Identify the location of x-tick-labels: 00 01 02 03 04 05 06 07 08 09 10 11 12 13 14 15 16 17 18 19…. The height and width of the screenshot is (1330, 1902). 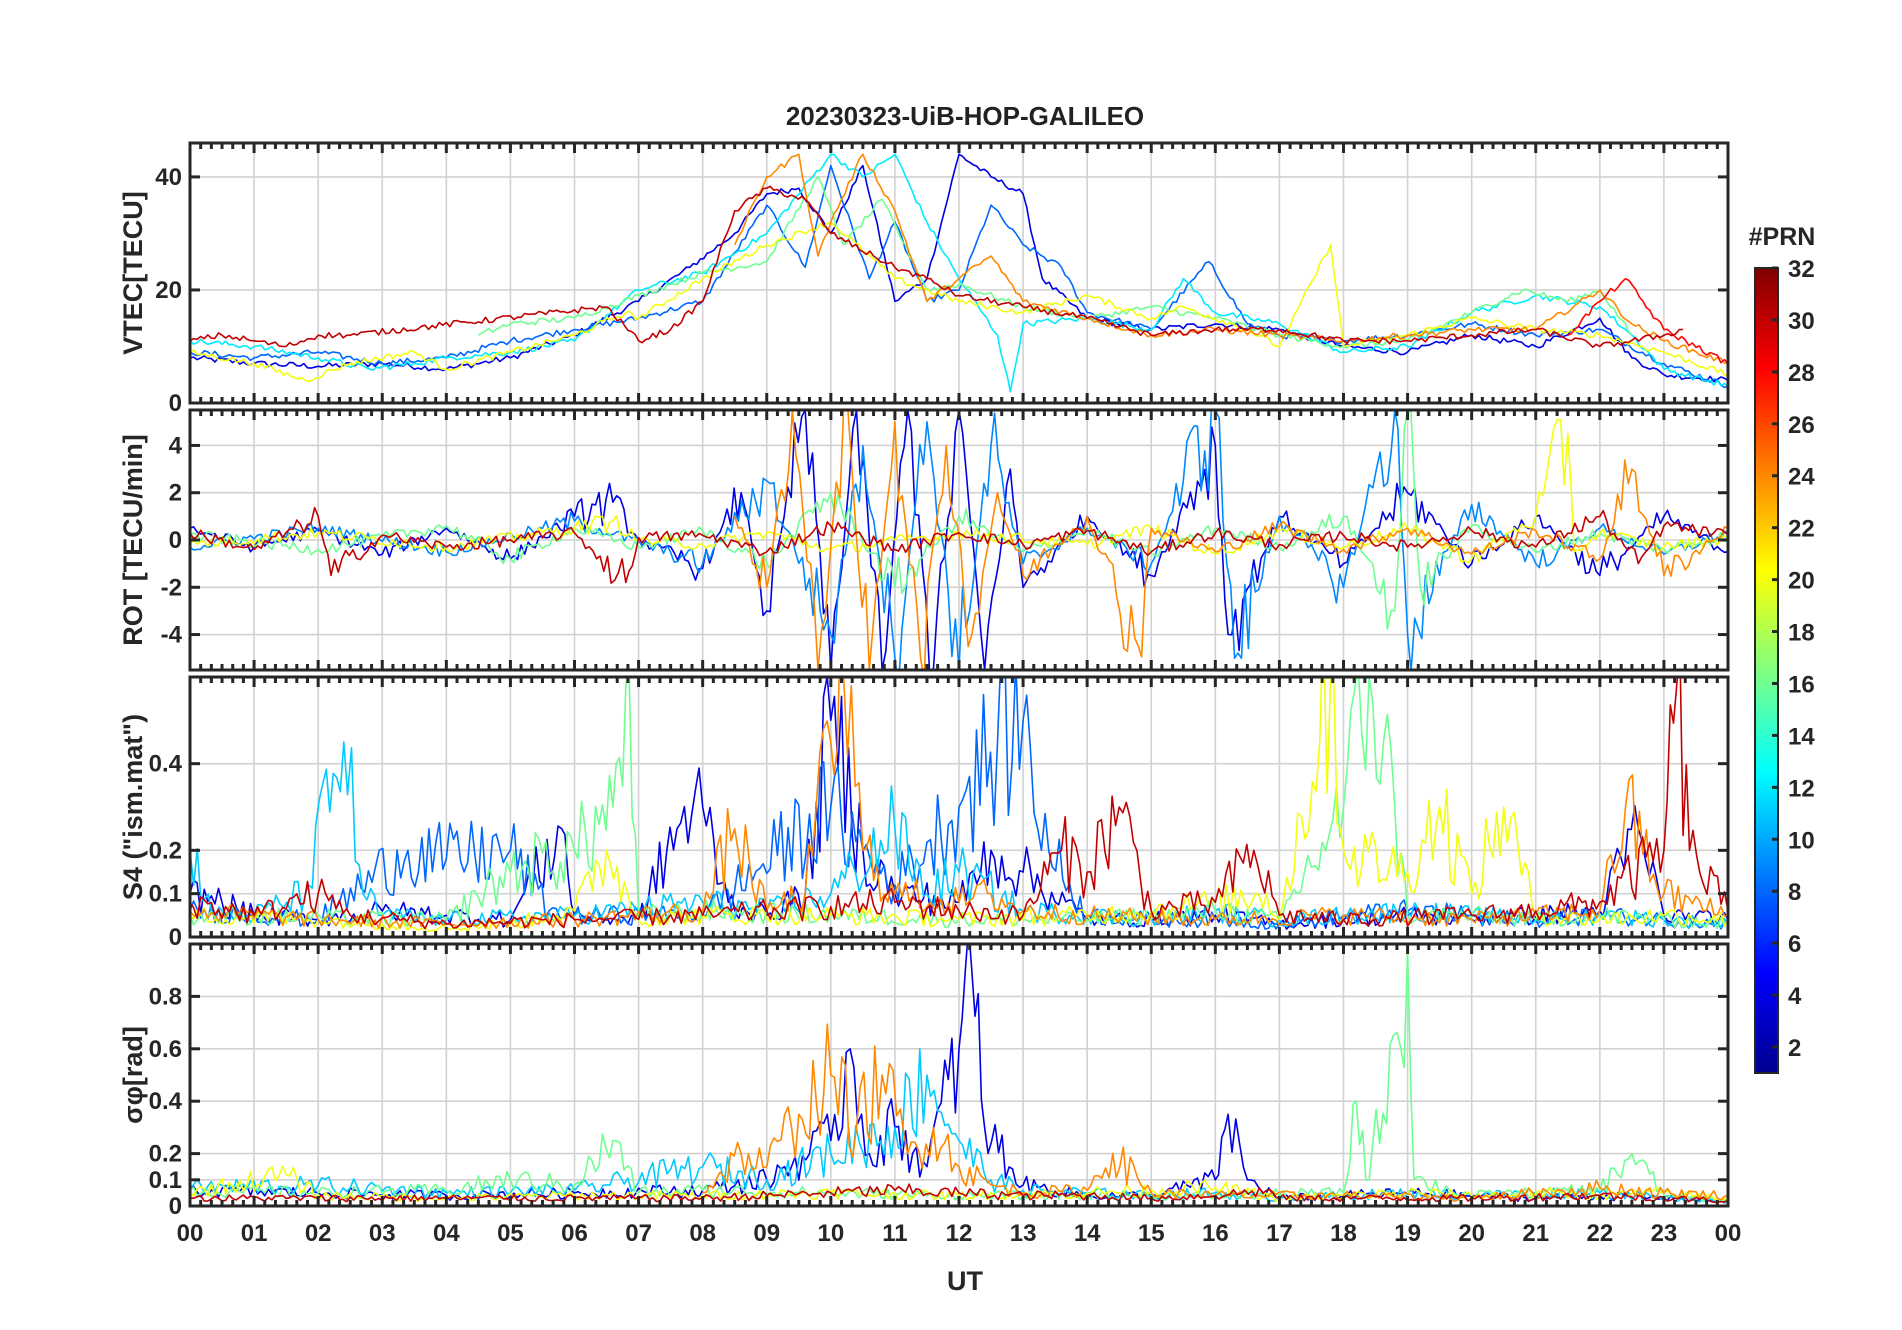
(959, 1233).